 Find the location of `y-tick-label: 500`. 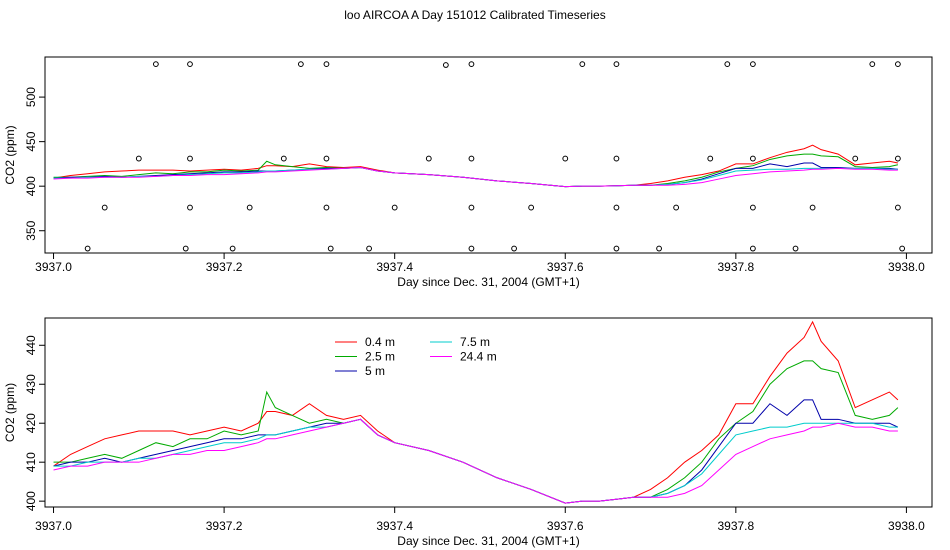

y-tick-label: 500 is located at coordinates (31, 97).